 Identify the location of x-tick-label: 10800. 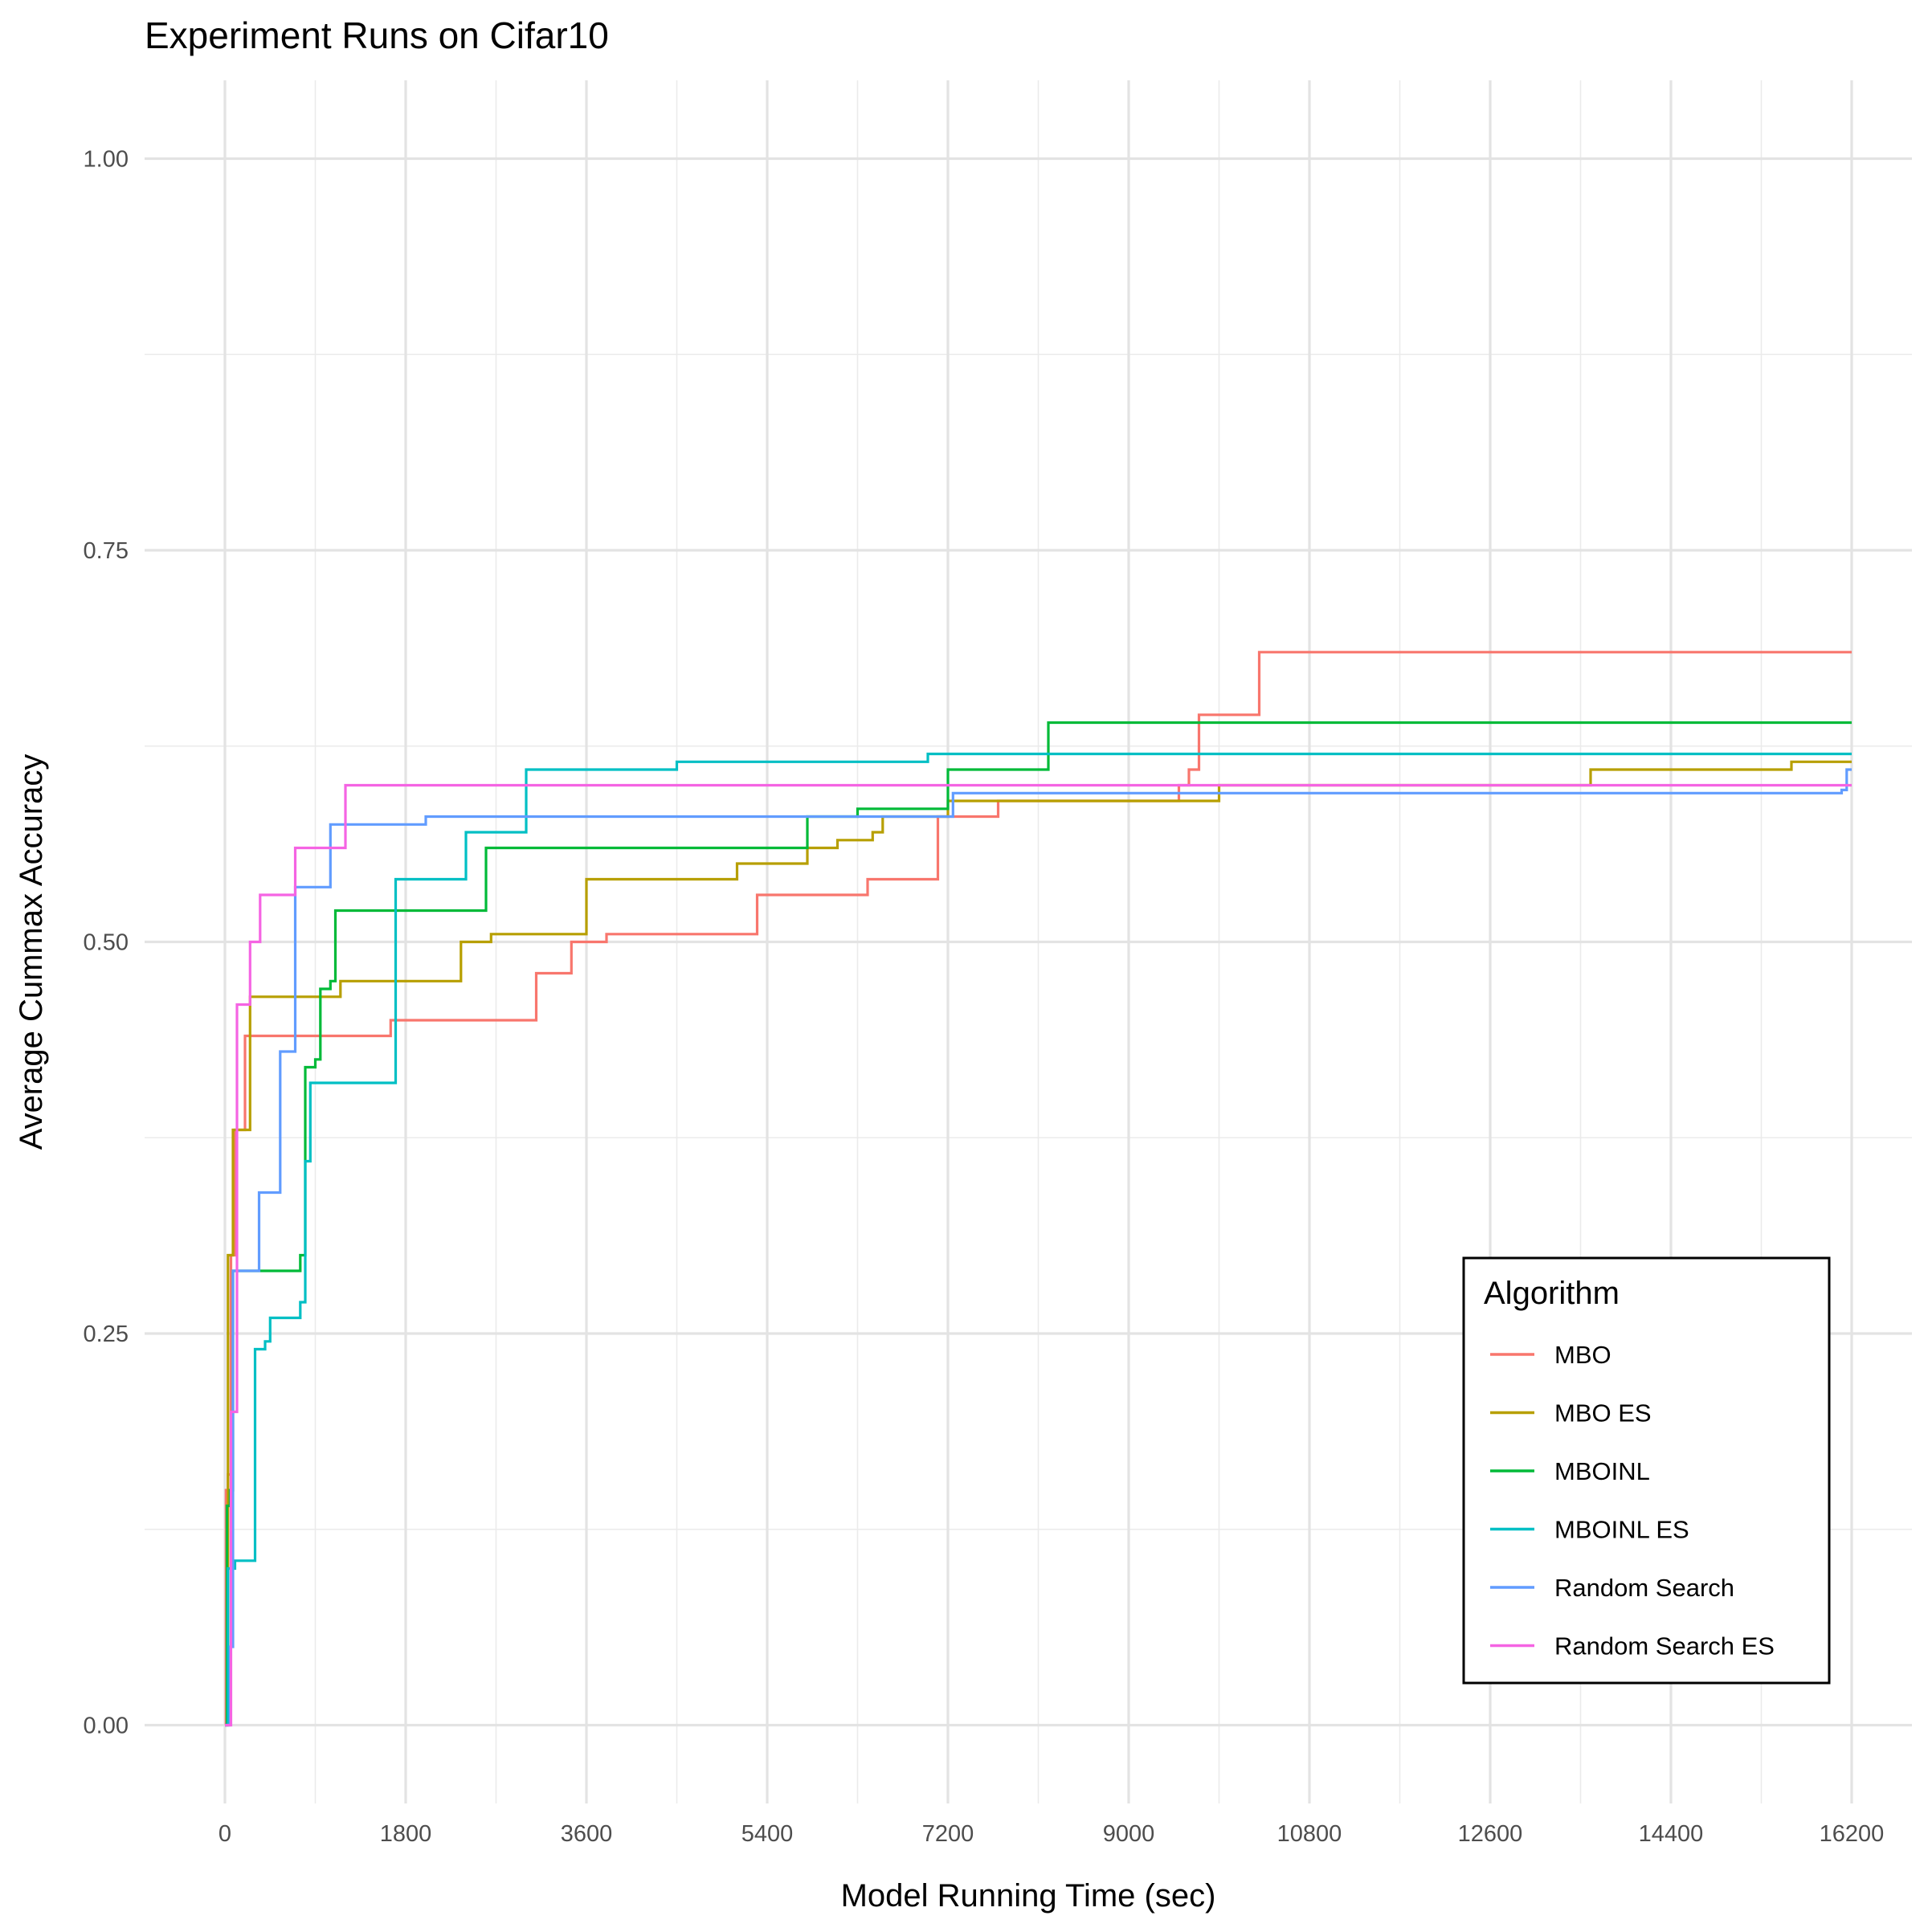
(1309, 1834).